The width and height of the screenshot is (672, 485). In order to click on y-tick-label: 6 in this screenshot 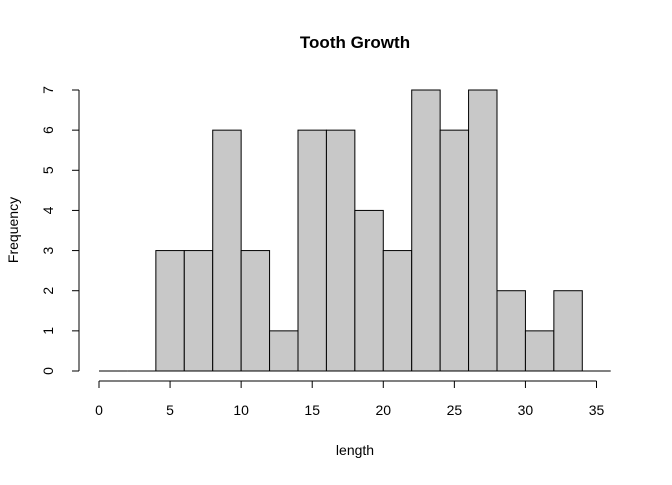, I will do `click(48, 130)`.